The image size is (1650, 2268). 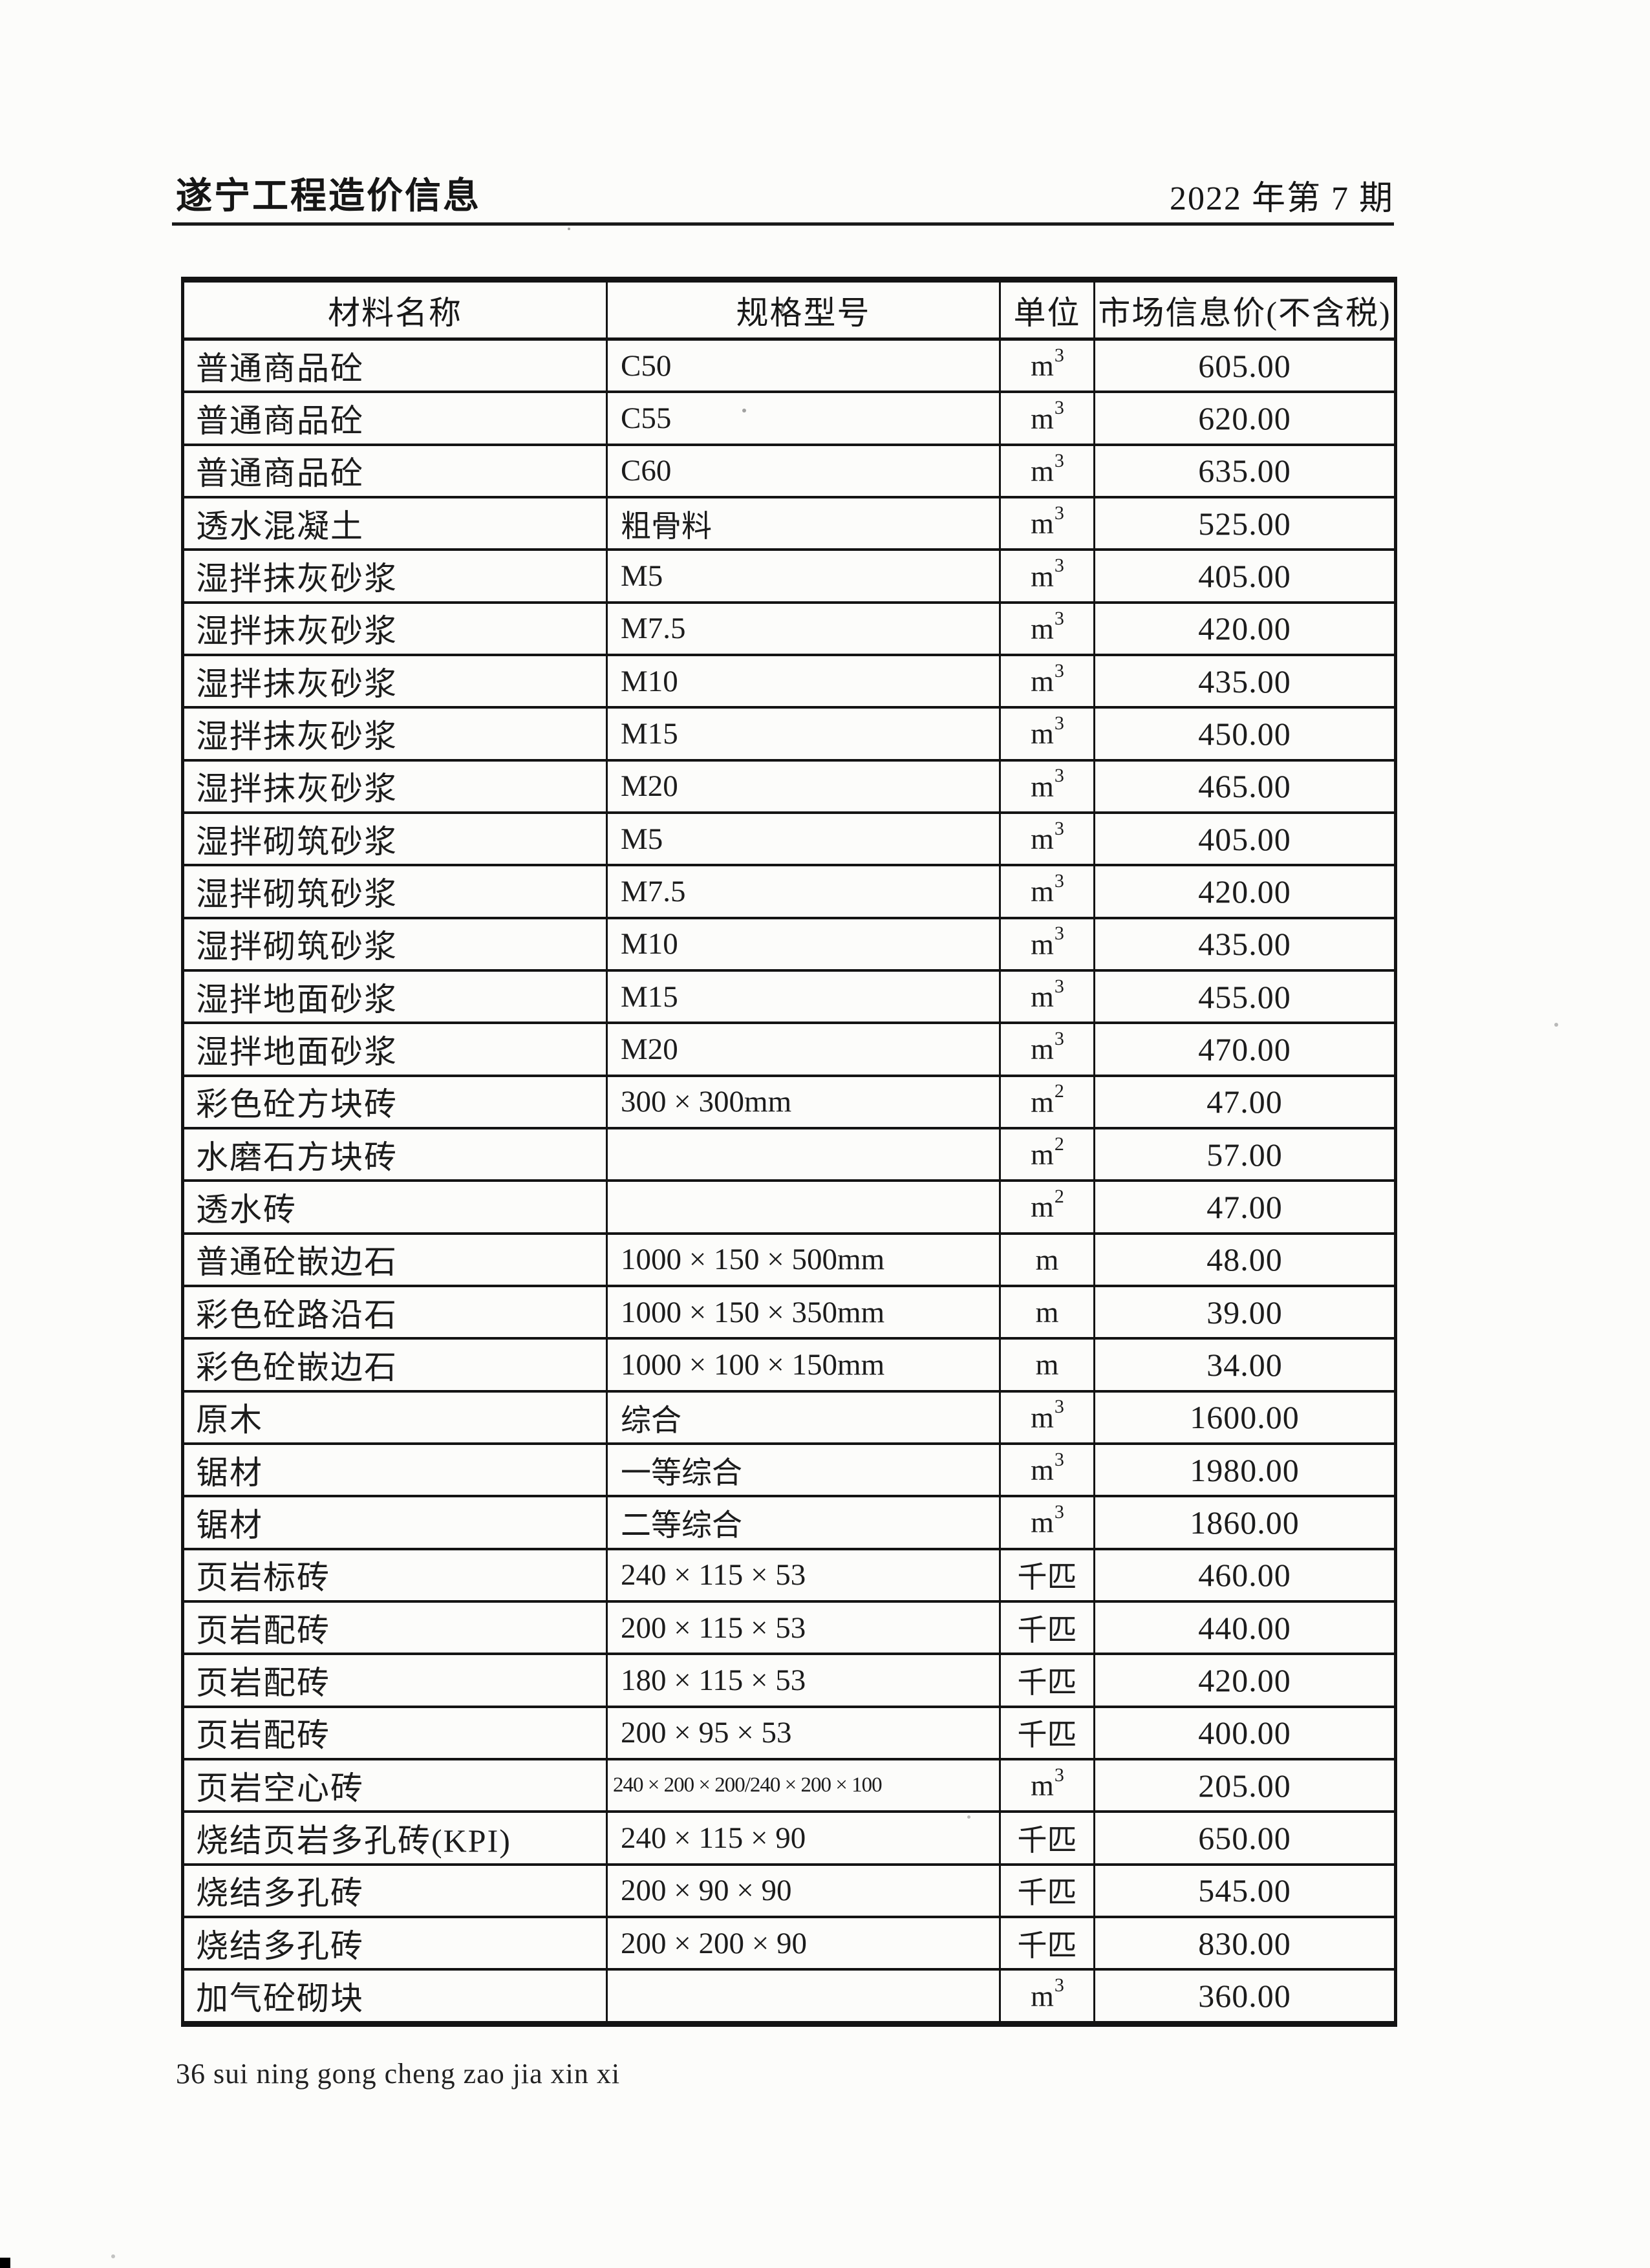 I want to click on spec-cell: M7.5, so click(x=803, y=628).